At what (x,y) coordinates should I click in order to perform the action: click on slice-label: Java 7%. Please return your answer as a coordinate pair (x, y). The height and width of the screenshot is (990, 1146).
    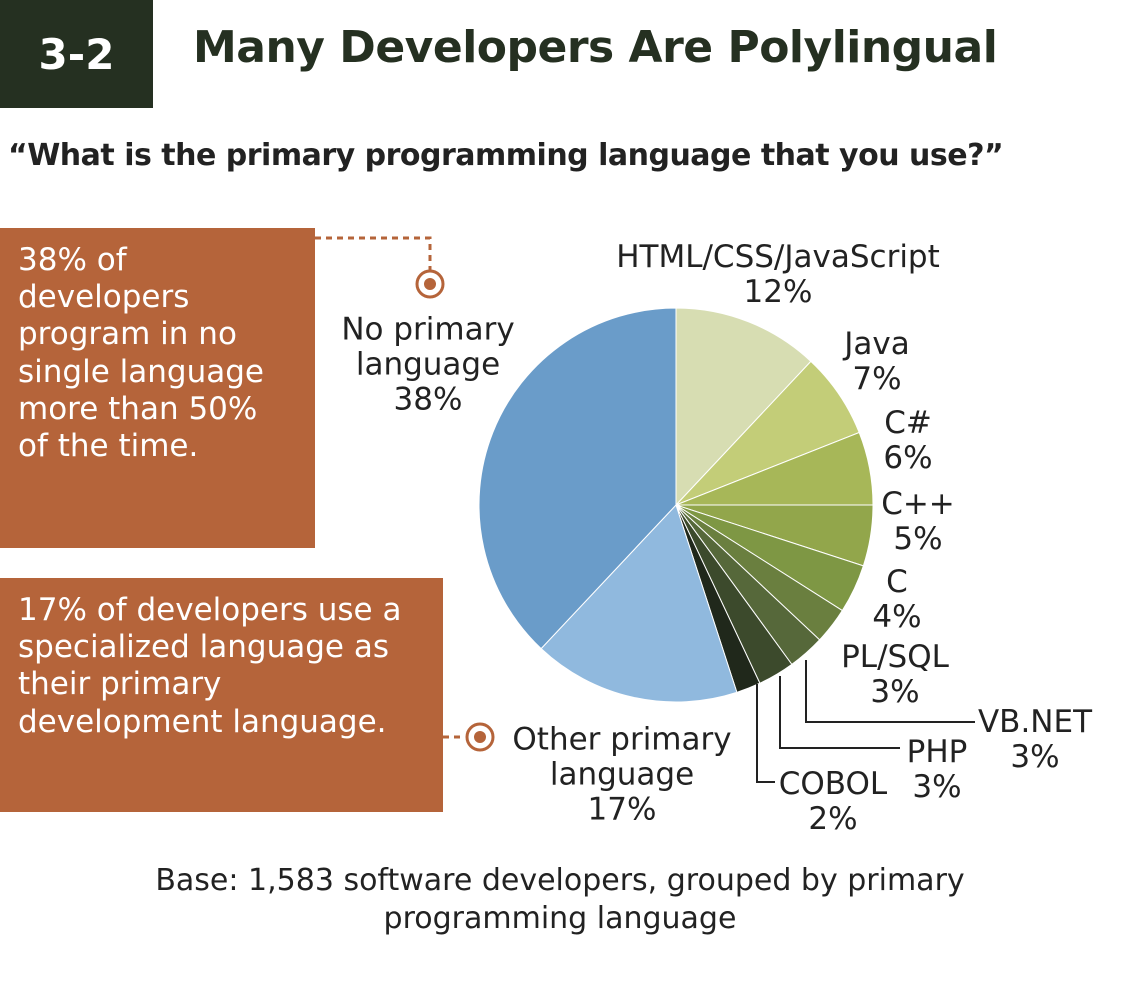
    Looking at the image, I should click on (877, 361).